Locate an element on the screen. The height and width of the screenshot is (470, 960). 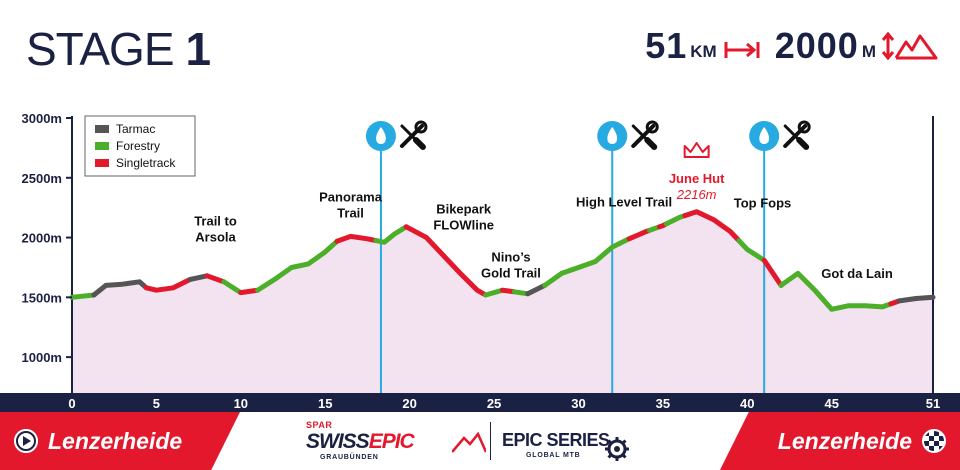
trail-label: FLOWline is located at coordinates (463, 225).